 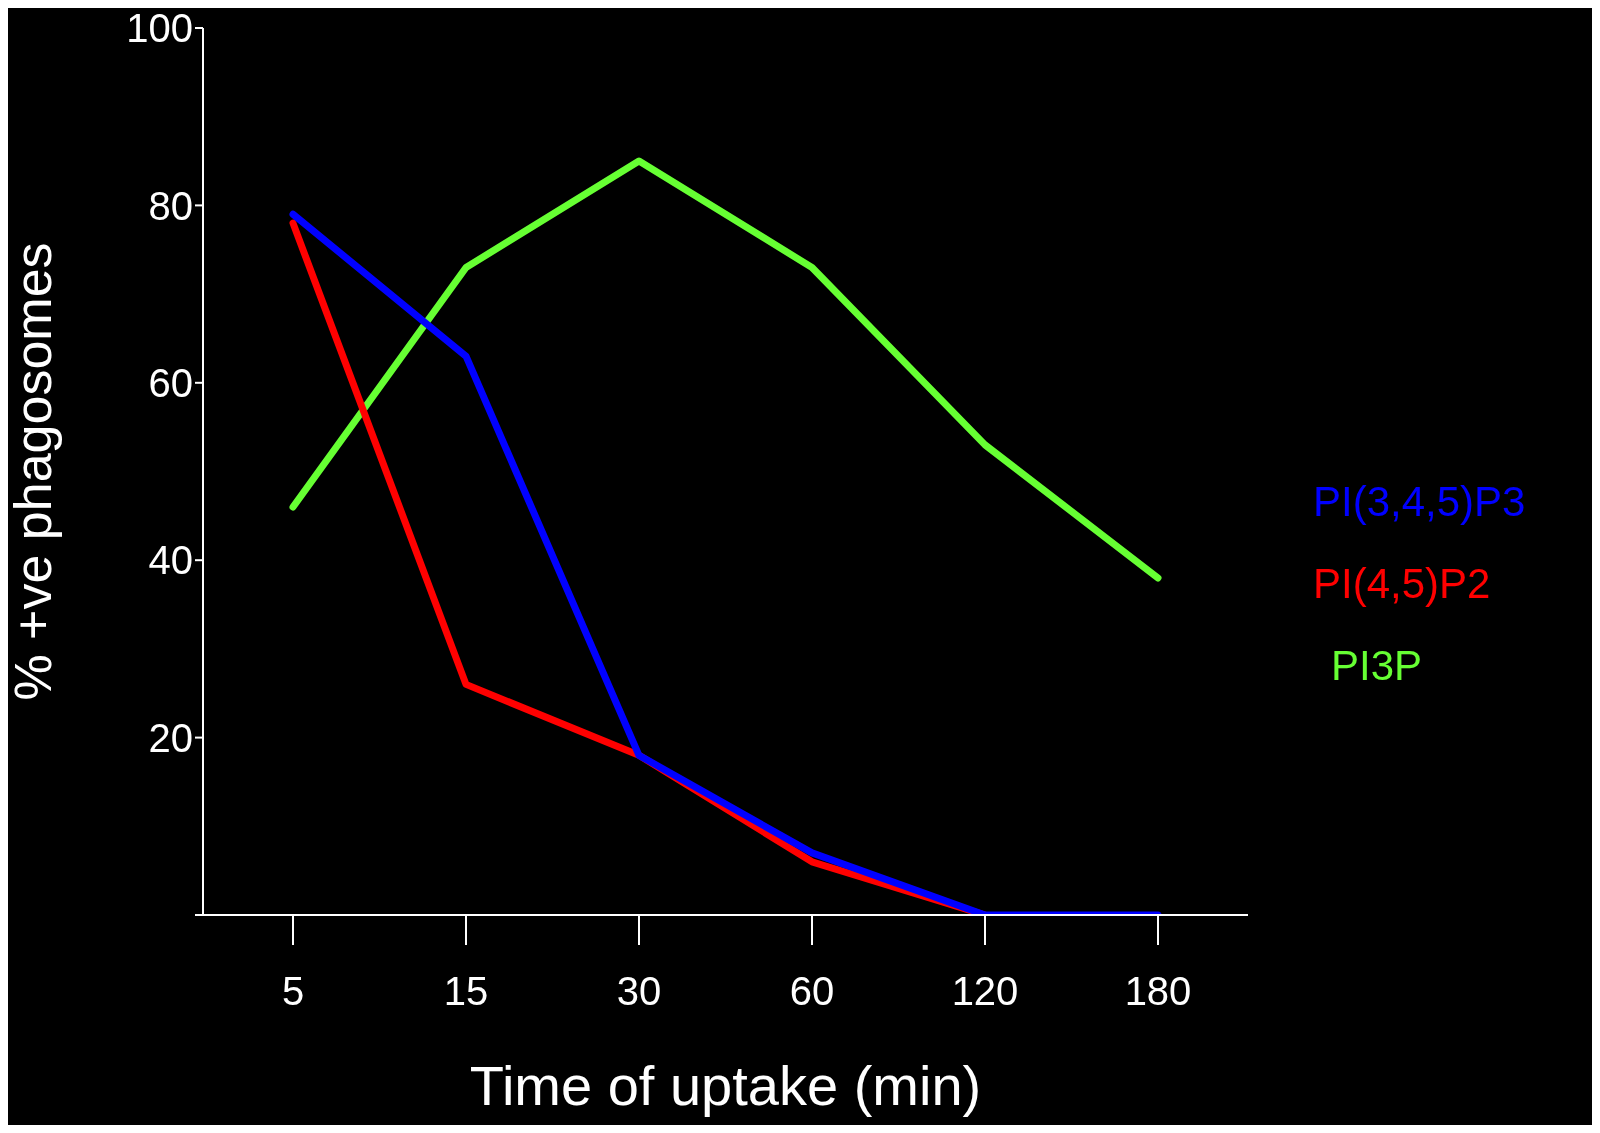 I want to click on y-tick-label: 40, so click(x=170, y=560).